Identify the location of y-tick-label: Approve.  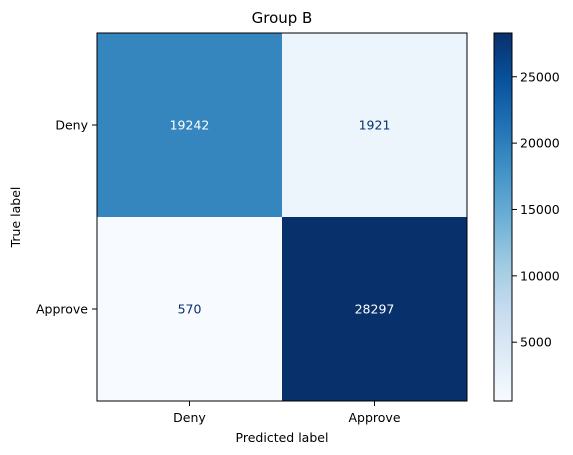
(62, 309).